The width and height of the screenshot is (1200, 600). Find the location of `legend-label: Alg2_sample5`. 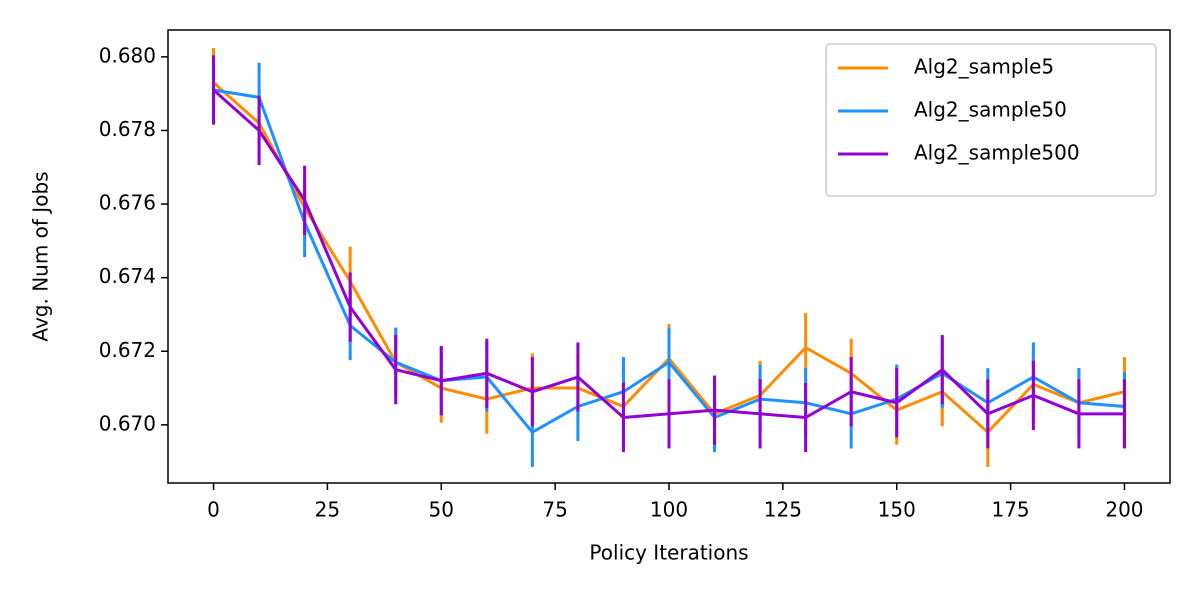

legend-label: Alg2_sample5 is located at coordinates (984, 67).